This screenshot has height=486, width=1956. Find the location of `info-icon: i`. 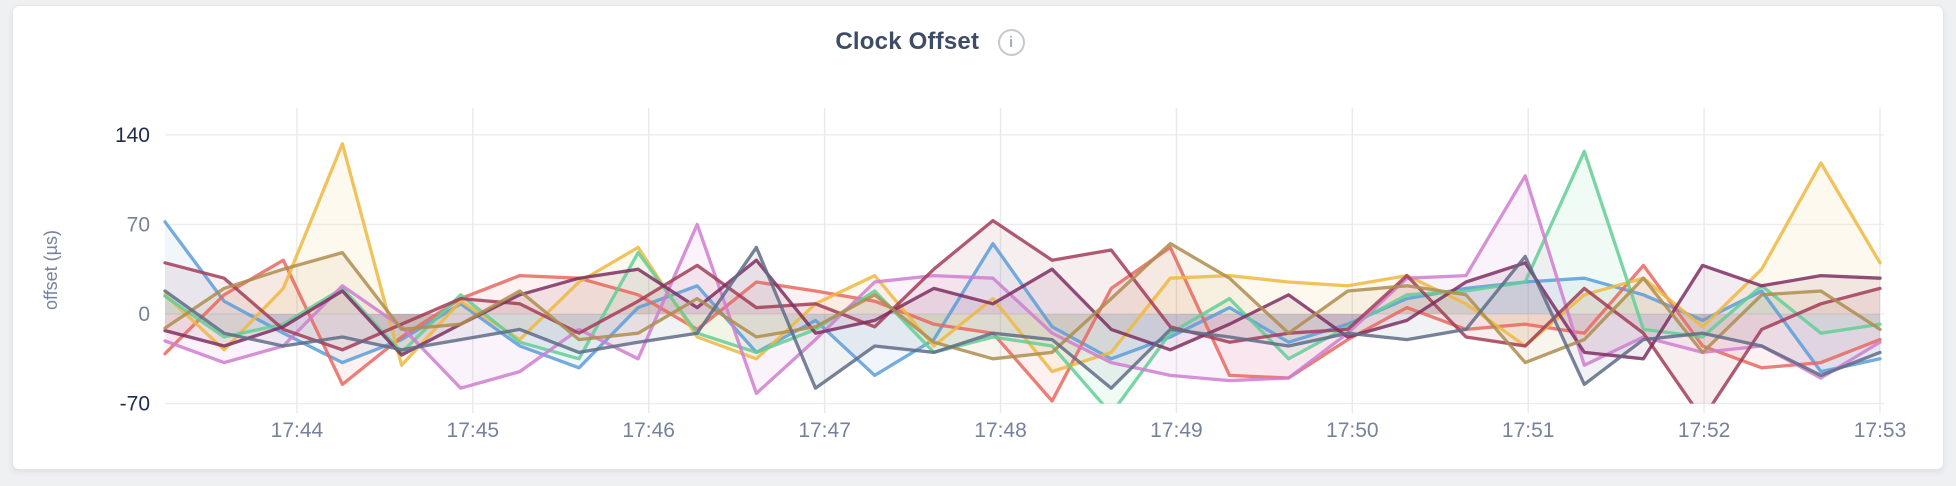

info-icon: i is located at coordinates (1011, 42).